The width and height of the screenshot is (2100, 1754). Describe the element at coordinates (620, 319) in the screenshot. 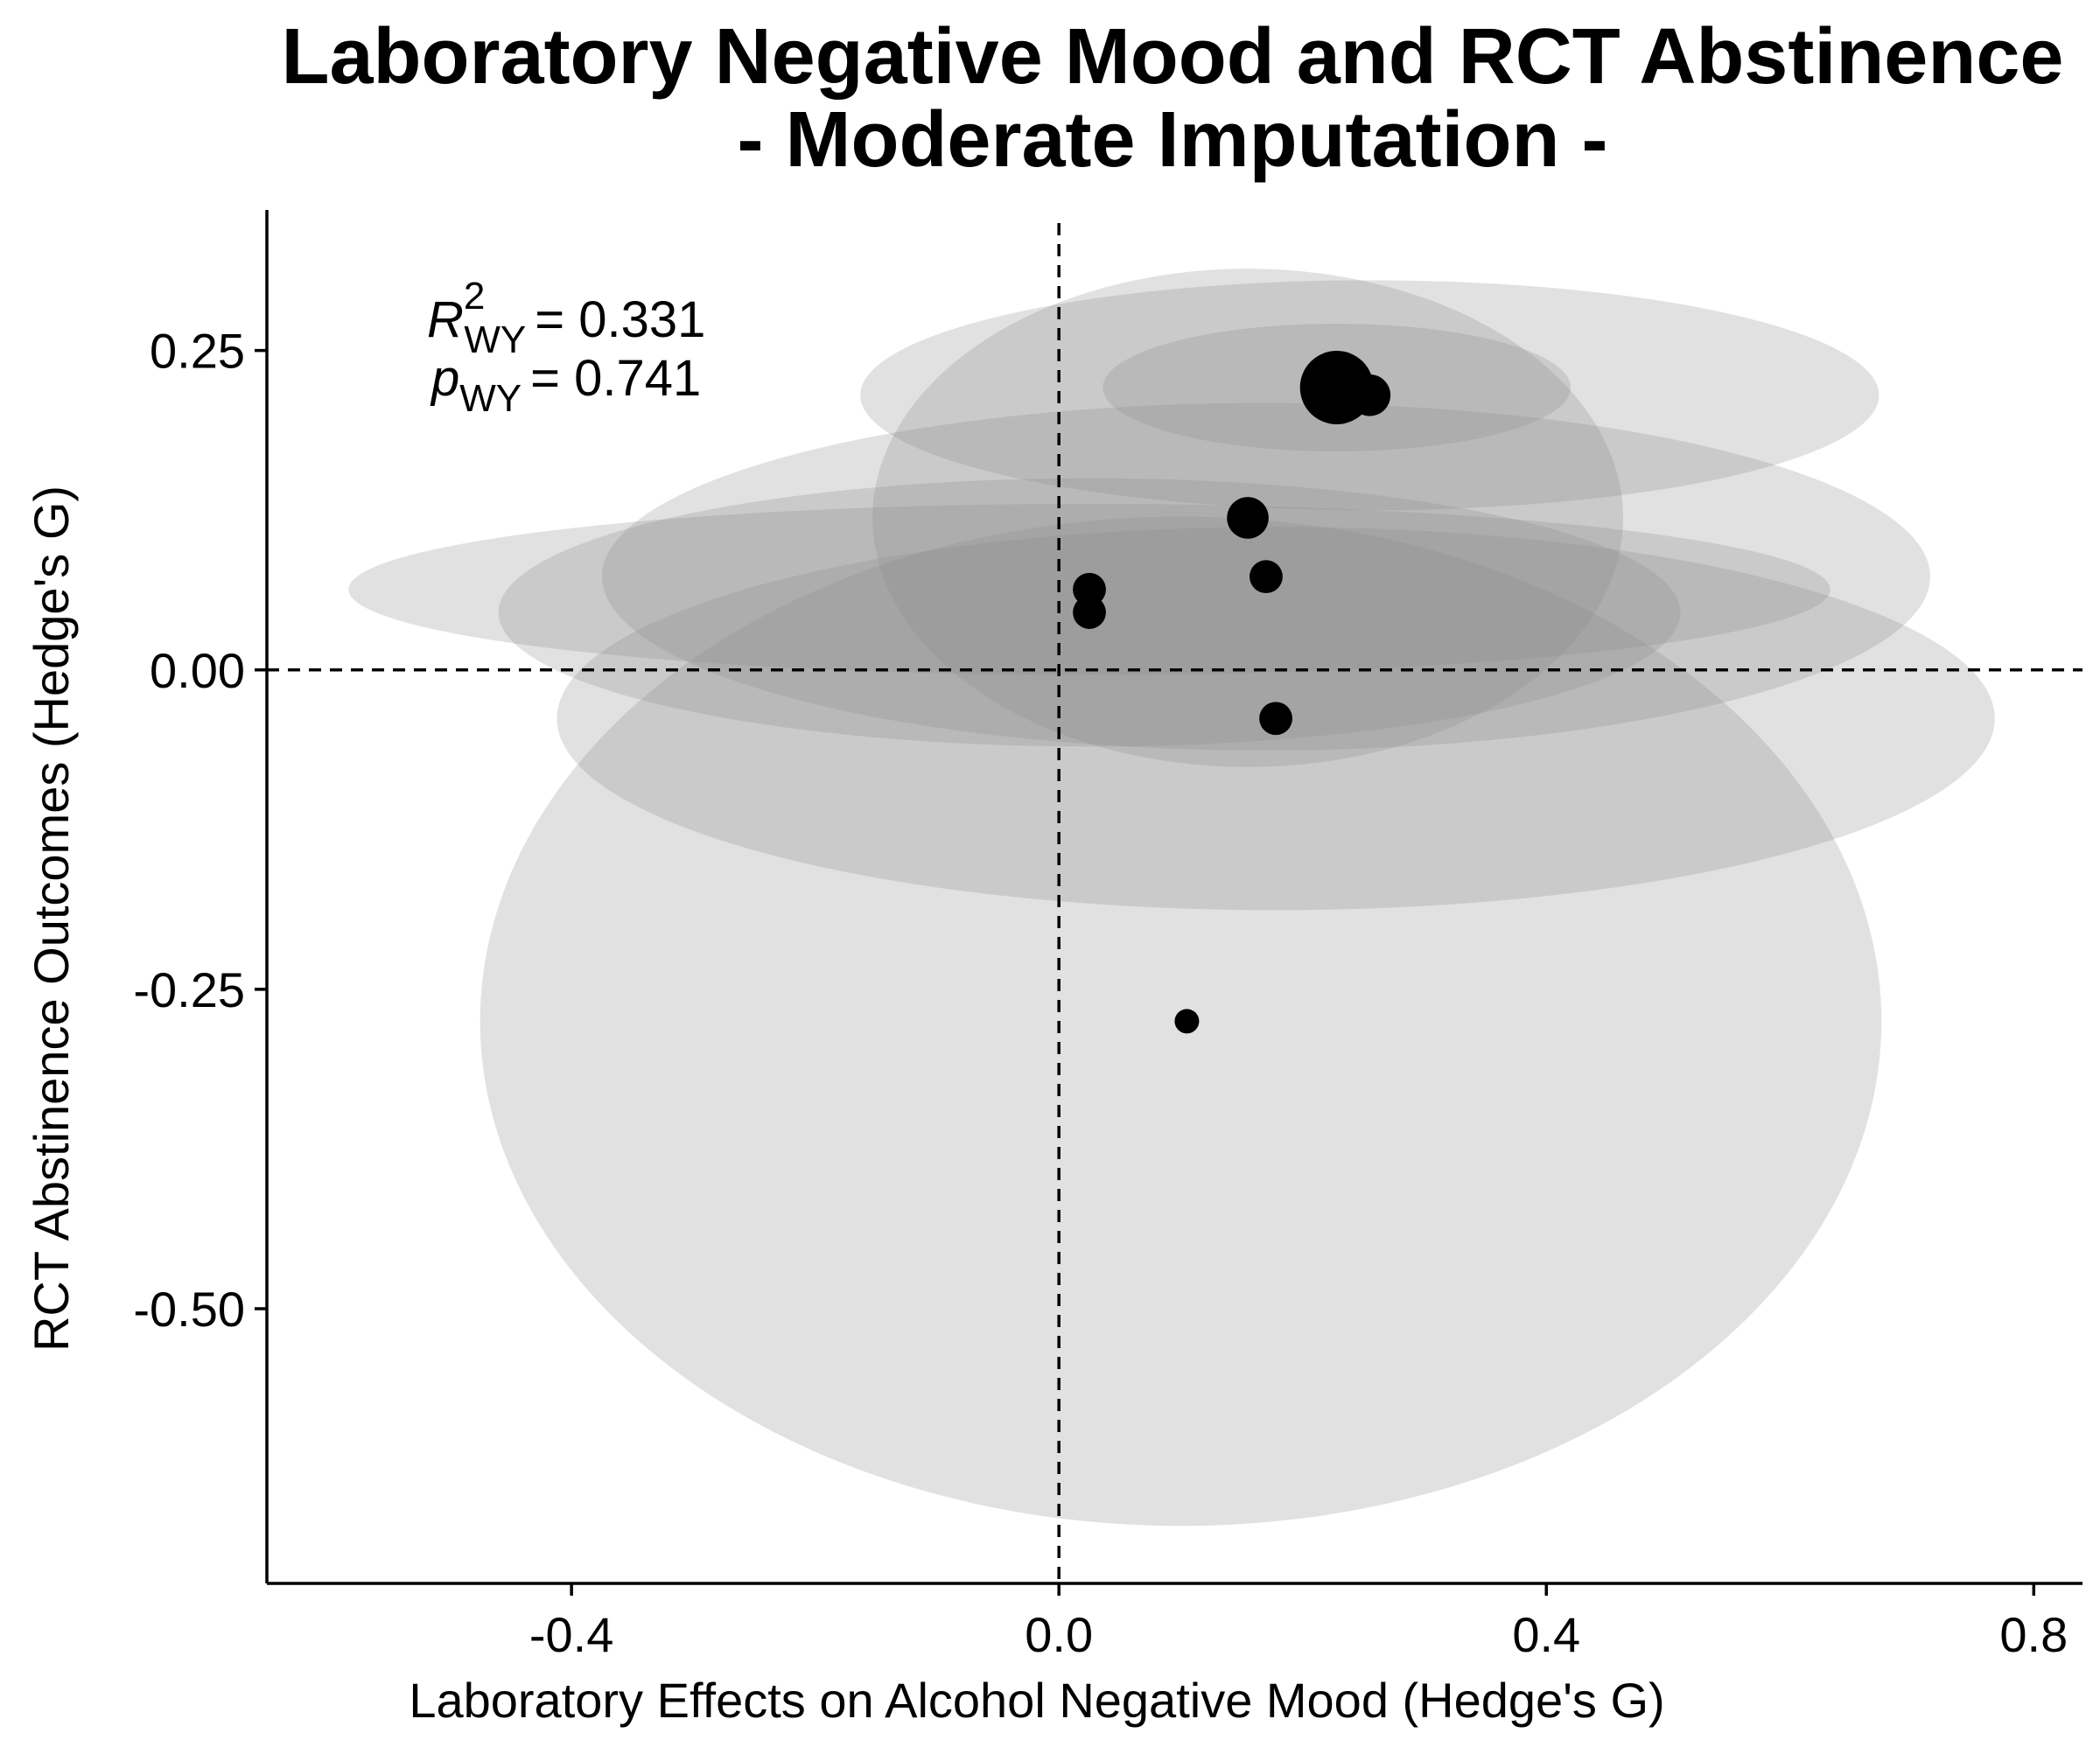

I see `r-squared-value: = 0.331` at that location.